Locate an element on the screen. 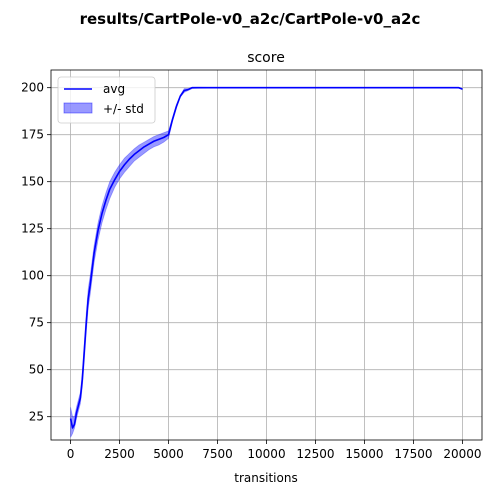 This screenshot has width=500, height=500. legend-avg-label: avg is located at coordinates (114, 89).